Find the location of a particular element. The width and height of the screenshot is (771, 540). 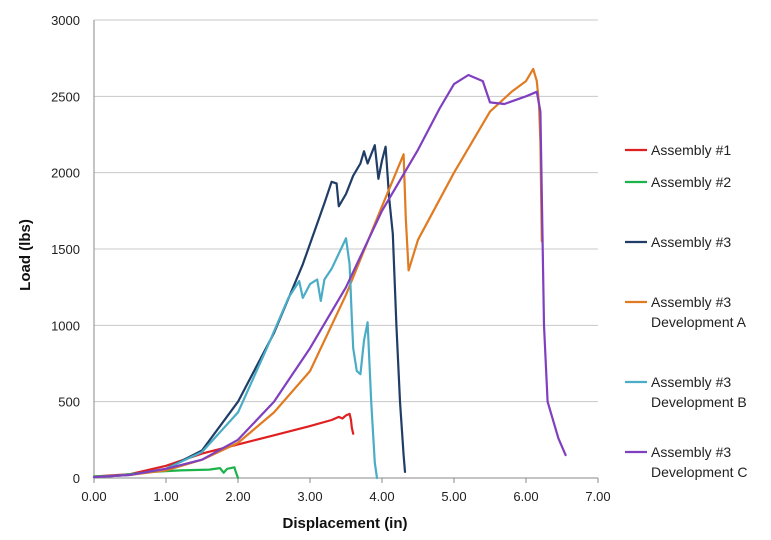

legend-label-3: Assembly #3 is located at coordinates (691, 242).